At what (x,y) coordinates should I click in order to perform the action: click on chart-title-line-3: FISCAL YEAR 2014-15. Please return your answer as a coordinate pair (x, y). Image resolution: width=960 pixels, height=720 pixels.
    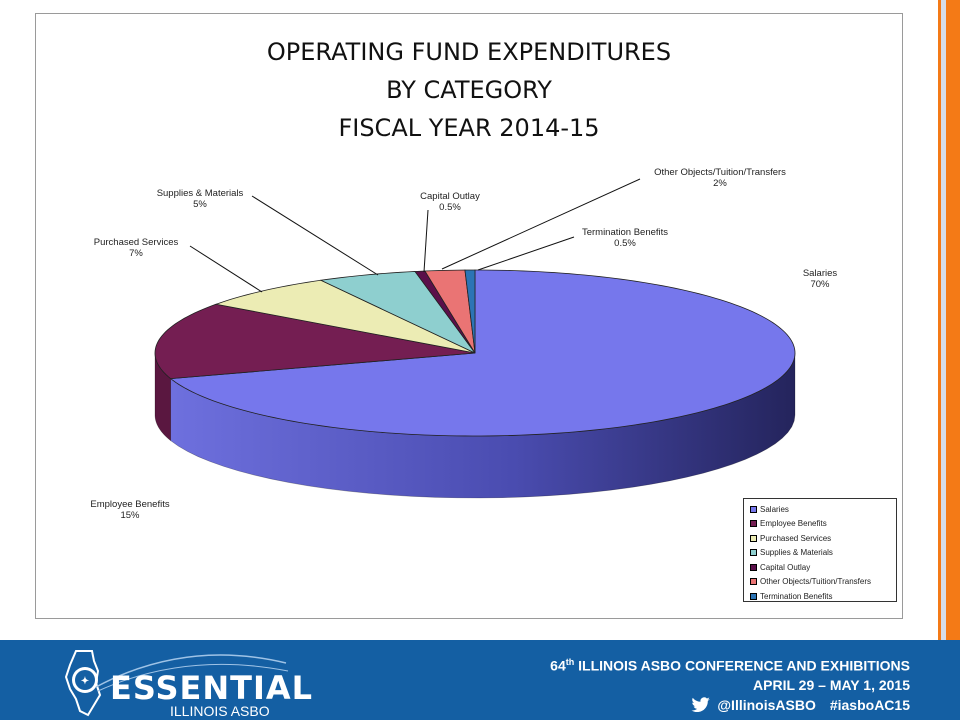
    Looking at the image, I should click on (469, 128).